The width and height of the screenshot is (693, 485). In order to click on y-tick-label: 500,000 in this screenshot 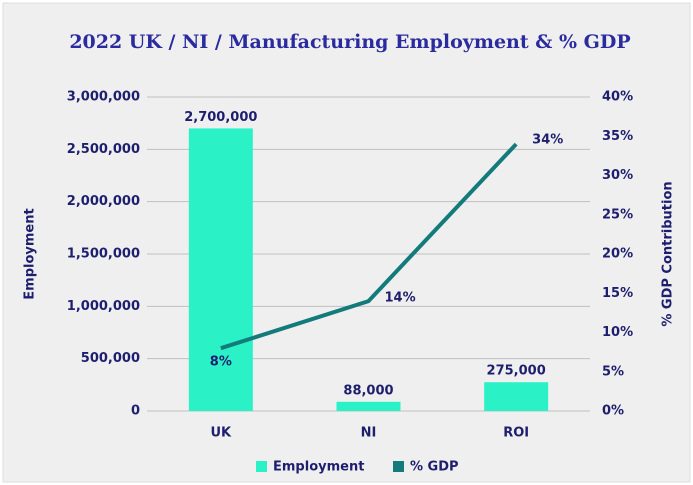, I will do `click(110, 358)`.